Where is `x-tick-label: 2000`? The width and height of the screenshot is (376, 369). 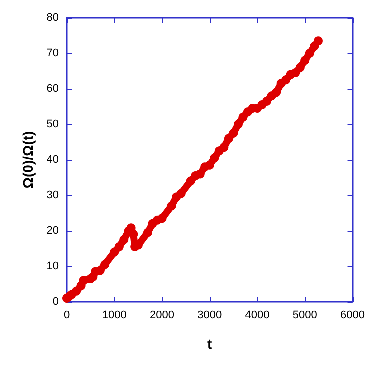
x-tick-label: 2000 is located at coordinates (162, 316).